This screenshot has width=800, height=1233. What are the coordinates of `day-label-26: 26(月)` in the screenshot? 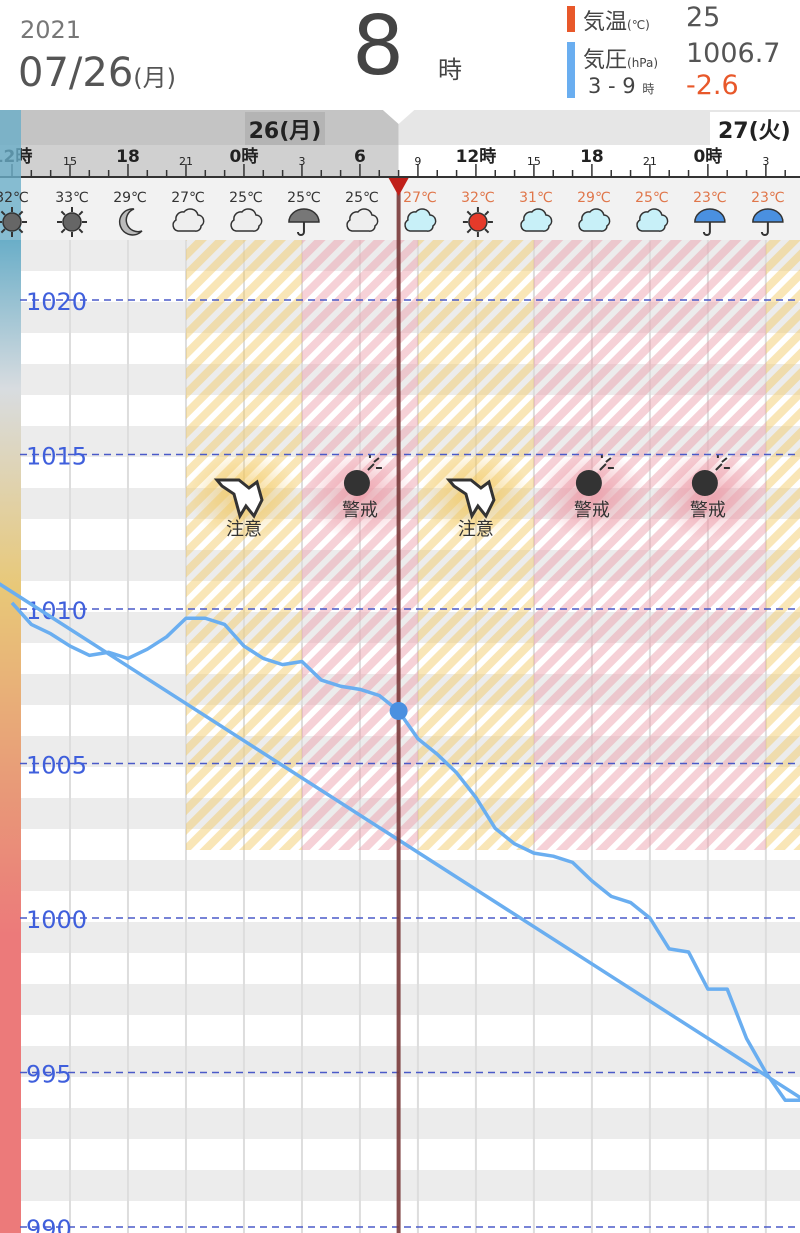 It's located at (285, 131).